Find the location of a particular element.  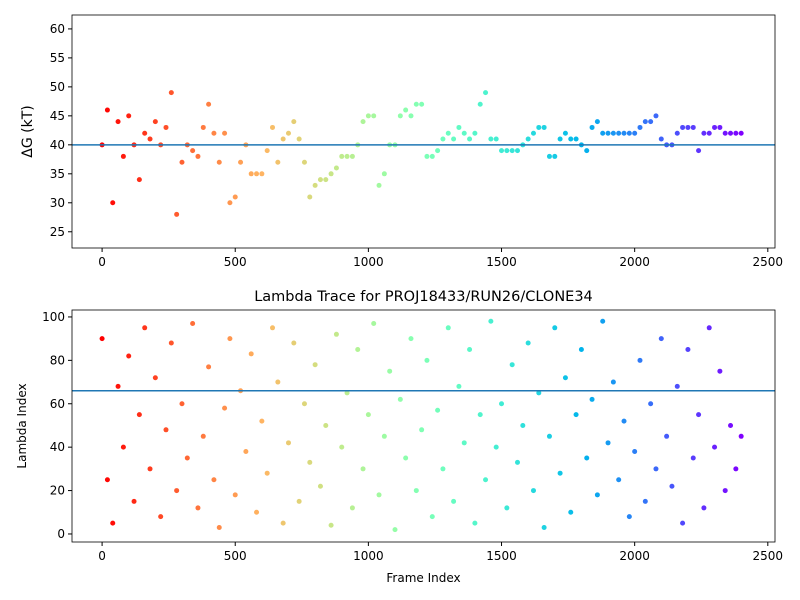

y-tick-label: 55 is located at coordinates (57, 58).